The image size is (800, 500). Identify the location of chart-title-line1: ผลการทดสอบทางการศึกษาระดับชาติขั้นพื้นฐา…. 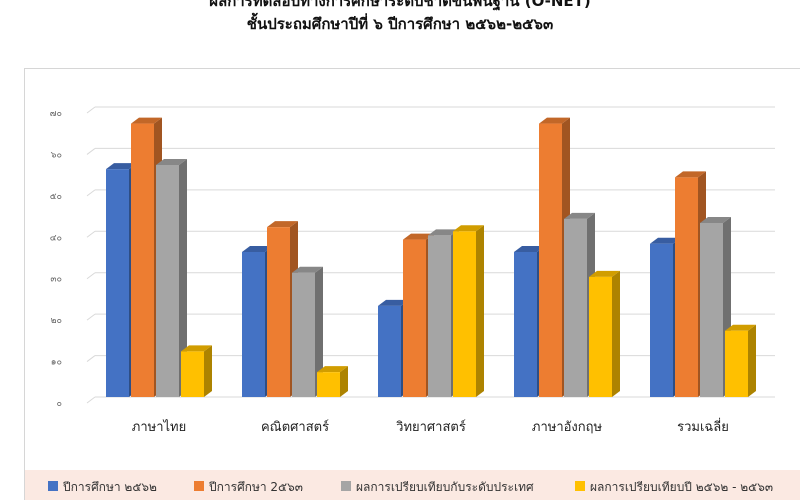
(400, 5).